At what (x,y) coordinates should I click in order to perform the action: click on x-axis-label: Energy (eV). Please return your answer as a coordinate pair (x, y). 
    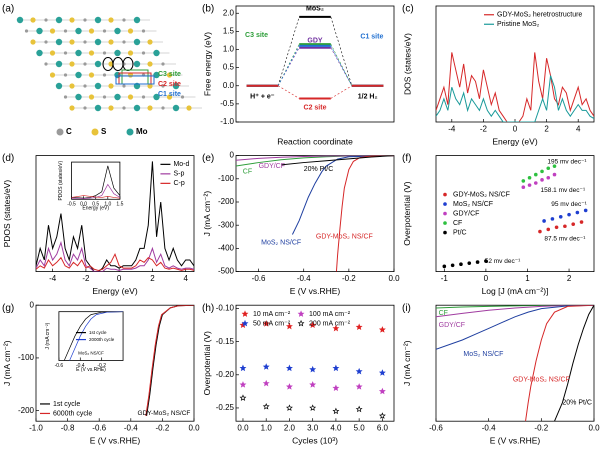
    Looking at the image, I should click on (95, 209).